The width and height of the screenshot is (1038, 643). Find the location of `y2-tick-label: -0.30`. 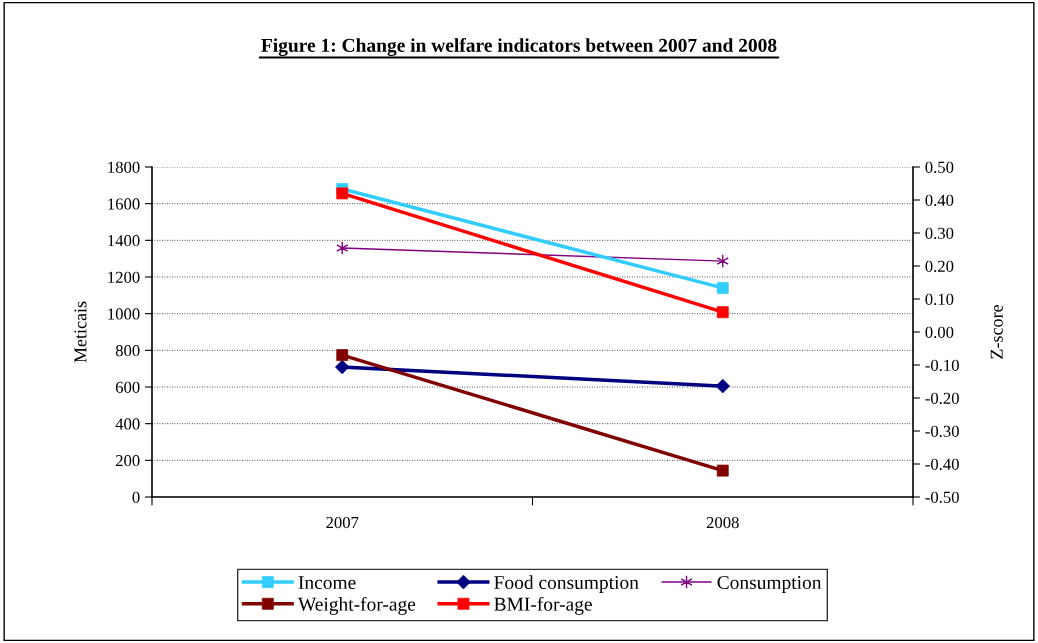

y2-tick-label: -0.30 is located at coordinates (942, 431).